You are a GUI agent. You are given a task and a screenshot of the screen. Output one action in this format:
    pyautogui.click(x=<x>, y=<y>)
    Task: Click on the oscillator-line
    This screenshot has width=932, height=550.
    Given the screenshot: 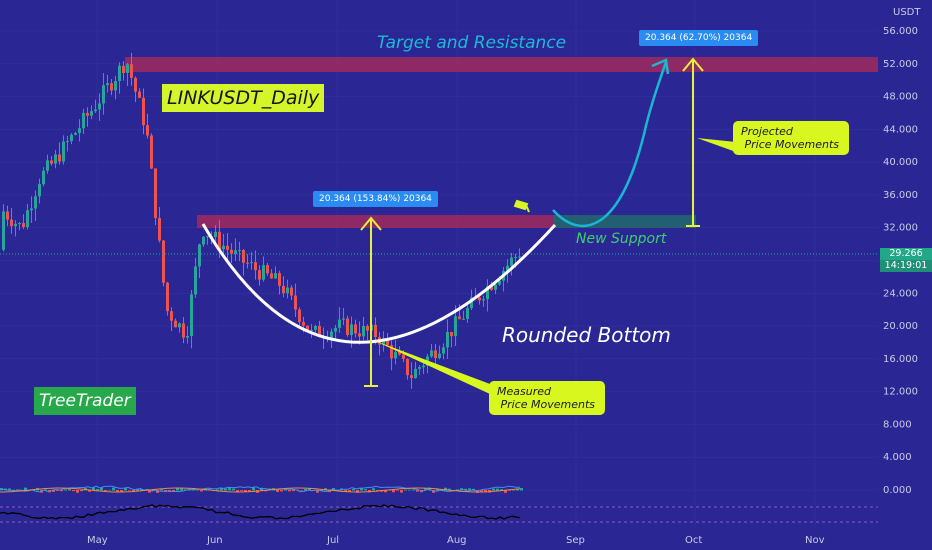 What is the action you would take?
    pyautogui.click(x=260, y=512)
    